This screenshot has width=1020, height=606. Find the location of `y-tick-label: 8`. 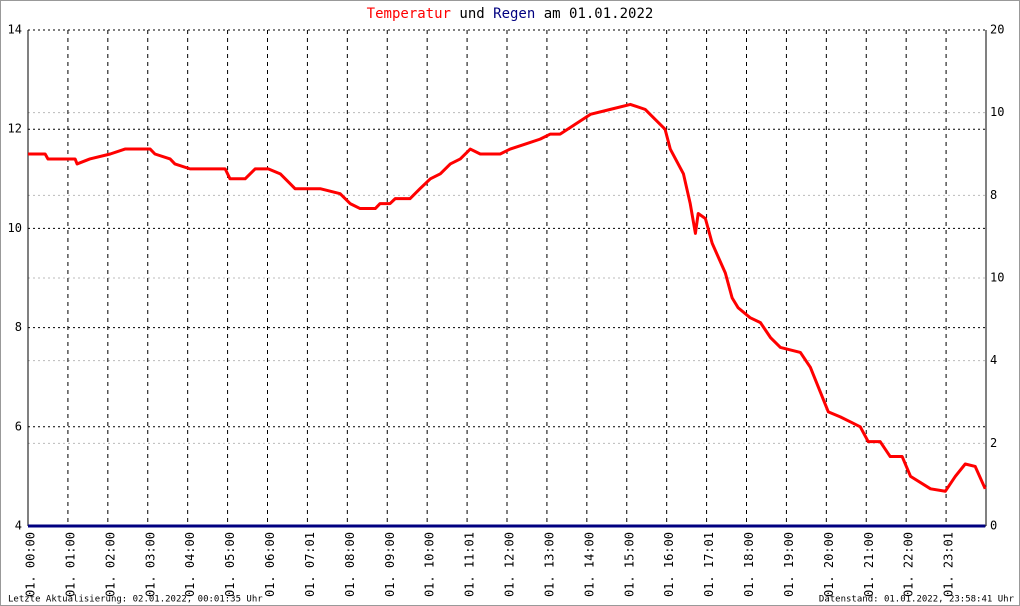

y-tick-label: 8 is located at coordinates (18, 327).